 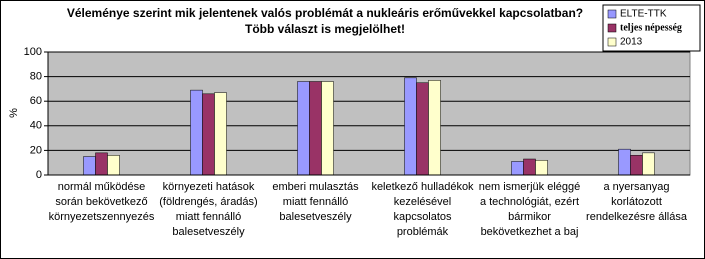 What do you see at coordinates (422, 187) in the screenshot?
I see `x-tick-label: keletkező hulladékok` at bounding box center [422, 187].